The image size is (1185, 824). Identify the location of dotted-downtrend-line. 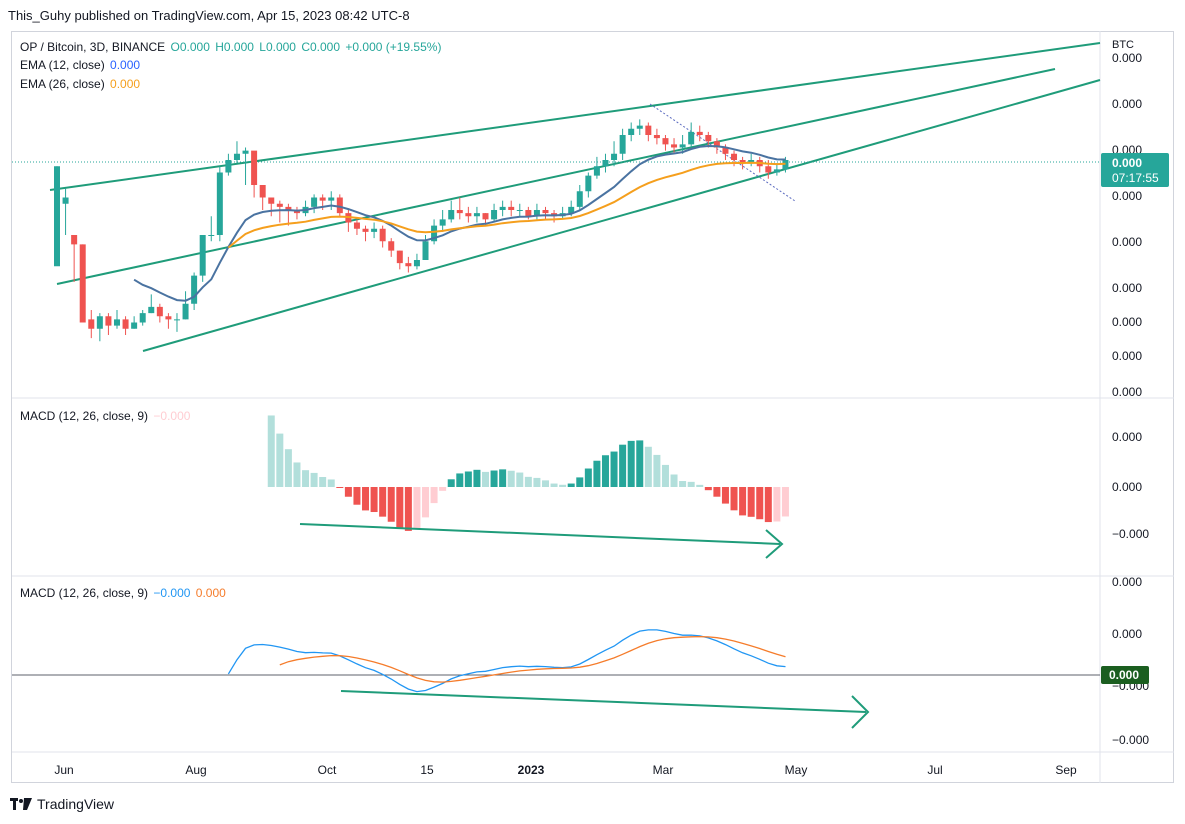
(722, 152).